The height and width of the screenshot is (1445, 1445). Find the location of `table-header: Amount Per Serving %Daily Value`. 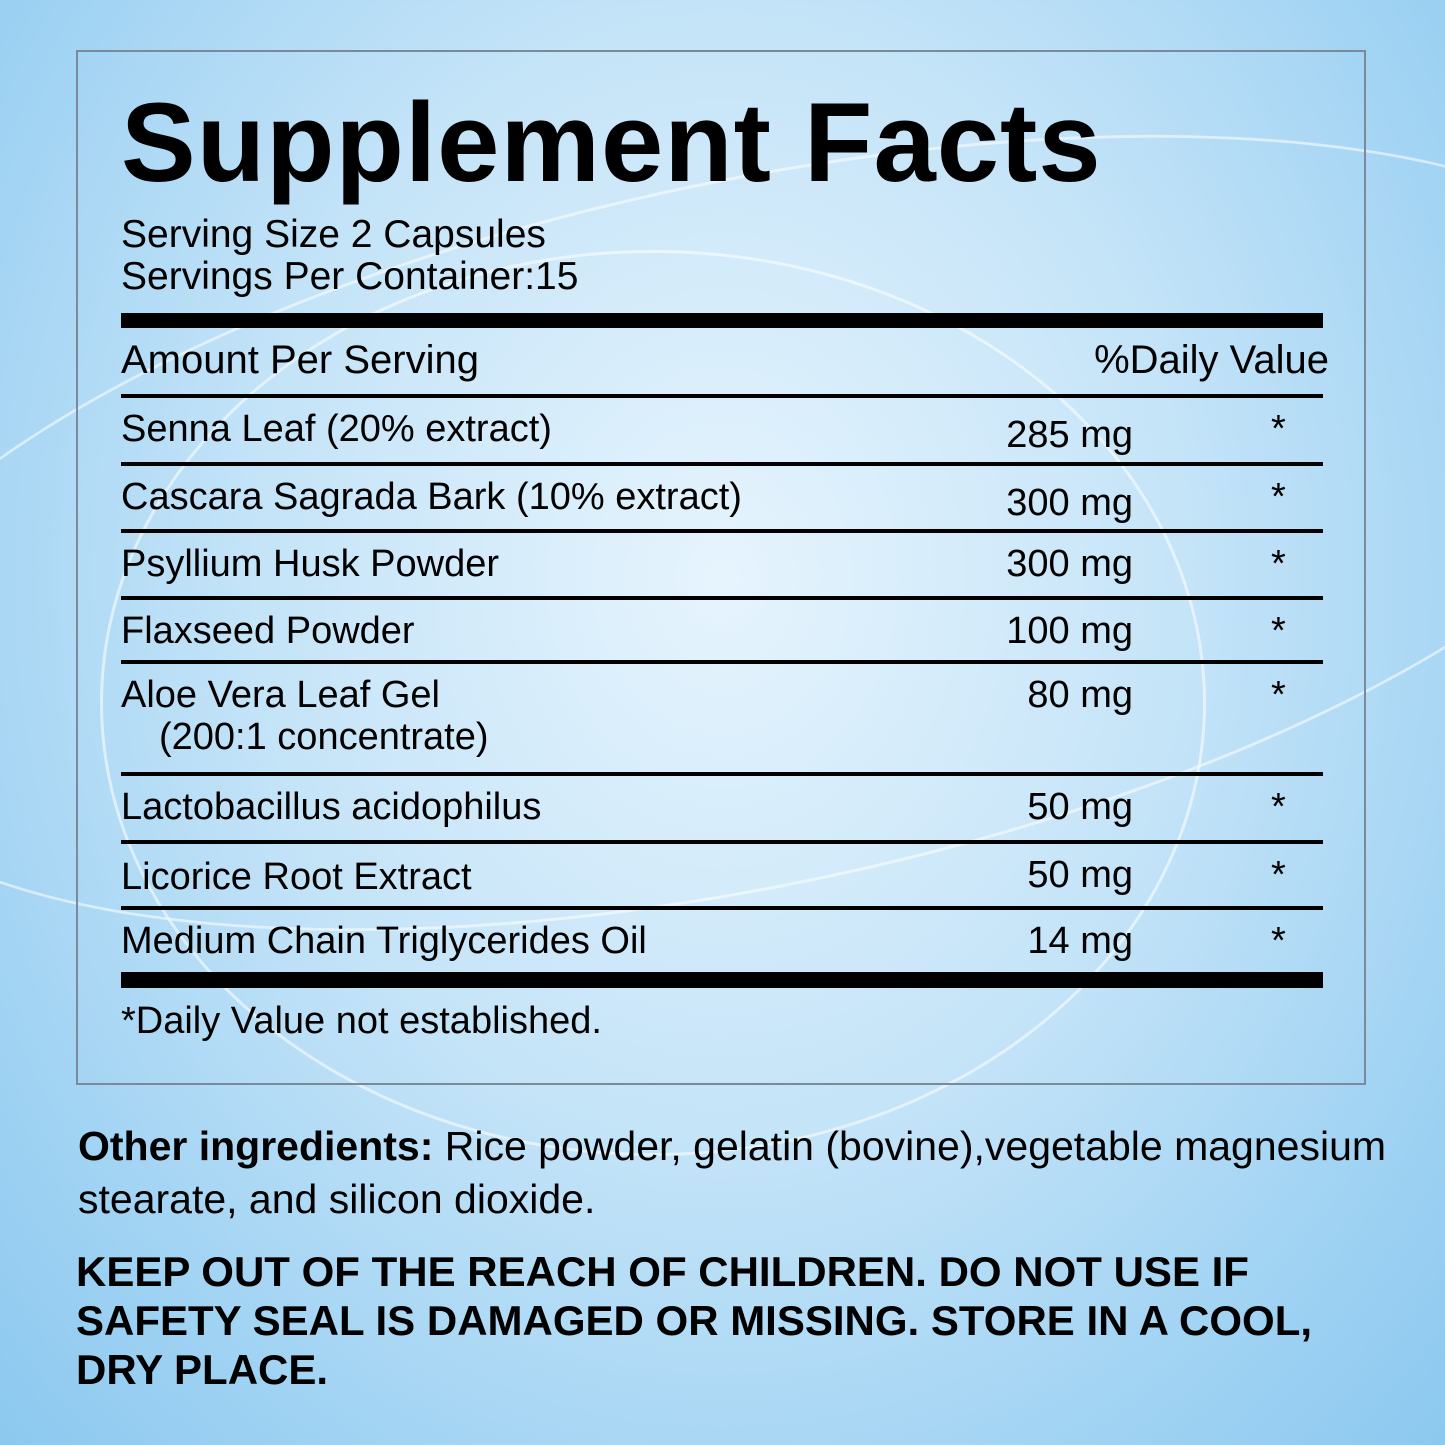

table-header: Amount Per Serving %Daily Value is located at coordinates (725, 360).